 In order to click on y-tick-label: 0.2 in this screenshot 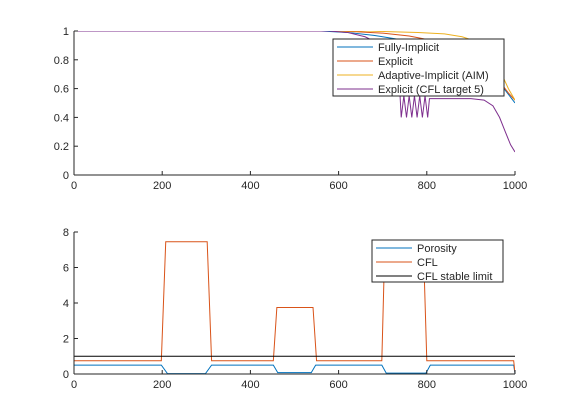, I will do `click(61, 147)`.